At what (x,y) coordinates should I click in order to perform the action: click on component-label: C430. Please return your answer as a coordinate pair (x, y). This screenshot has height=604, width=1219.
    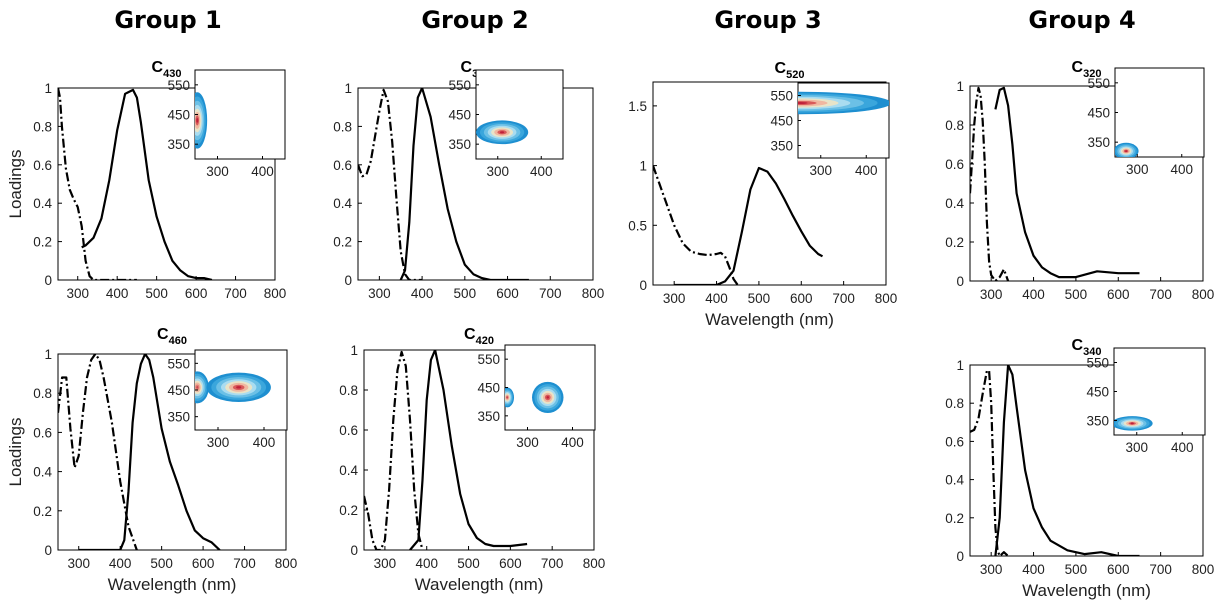
    Looking at the image, I should click on (167, 69).